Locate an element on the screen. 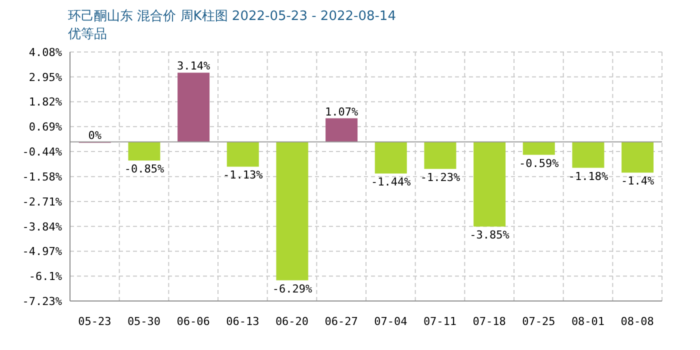  data-label: 0% is located at coordinates (95, 135).